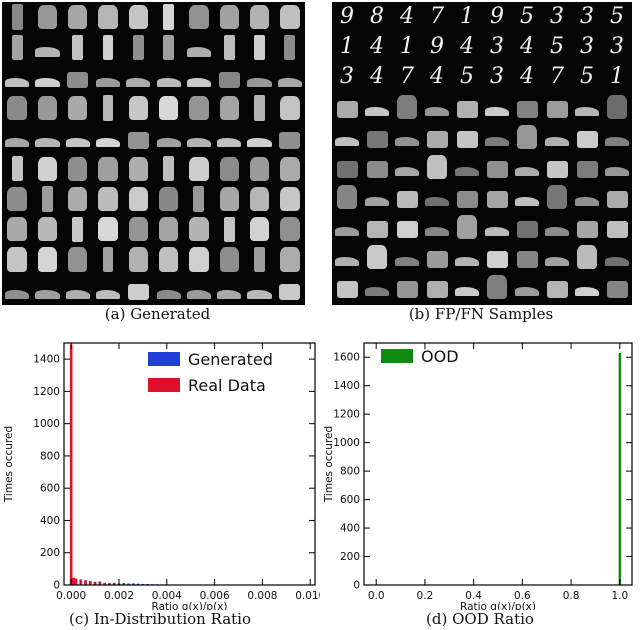  What do you see at coordinates (329, 464) in the screenshot?
I see `y-axis-label: Times occured` at bounding box center [329, 464].